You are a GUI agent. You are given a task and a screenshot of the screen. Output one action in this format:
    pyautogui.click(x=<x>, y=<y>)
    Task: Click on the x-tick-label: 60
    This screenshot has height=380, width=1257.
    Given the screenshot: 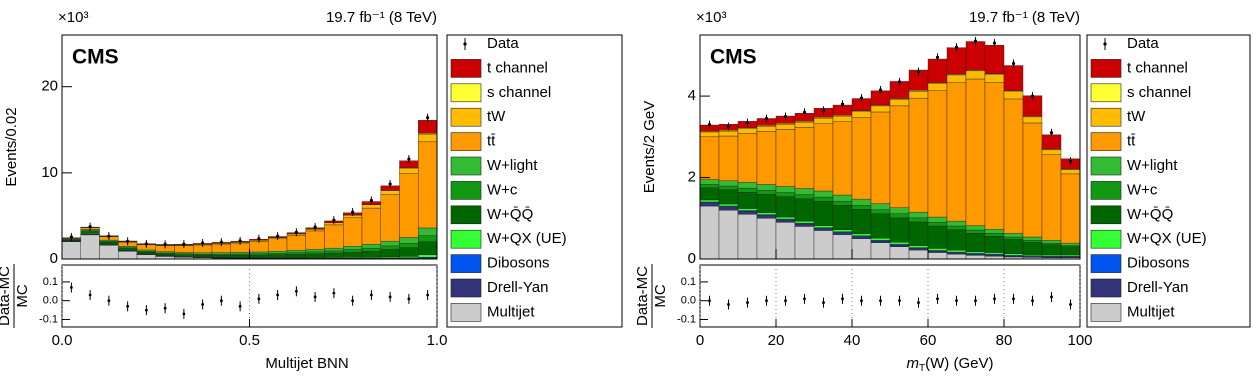 What is the action you would take?
    pyautogui.click(x=928, y=340)
    